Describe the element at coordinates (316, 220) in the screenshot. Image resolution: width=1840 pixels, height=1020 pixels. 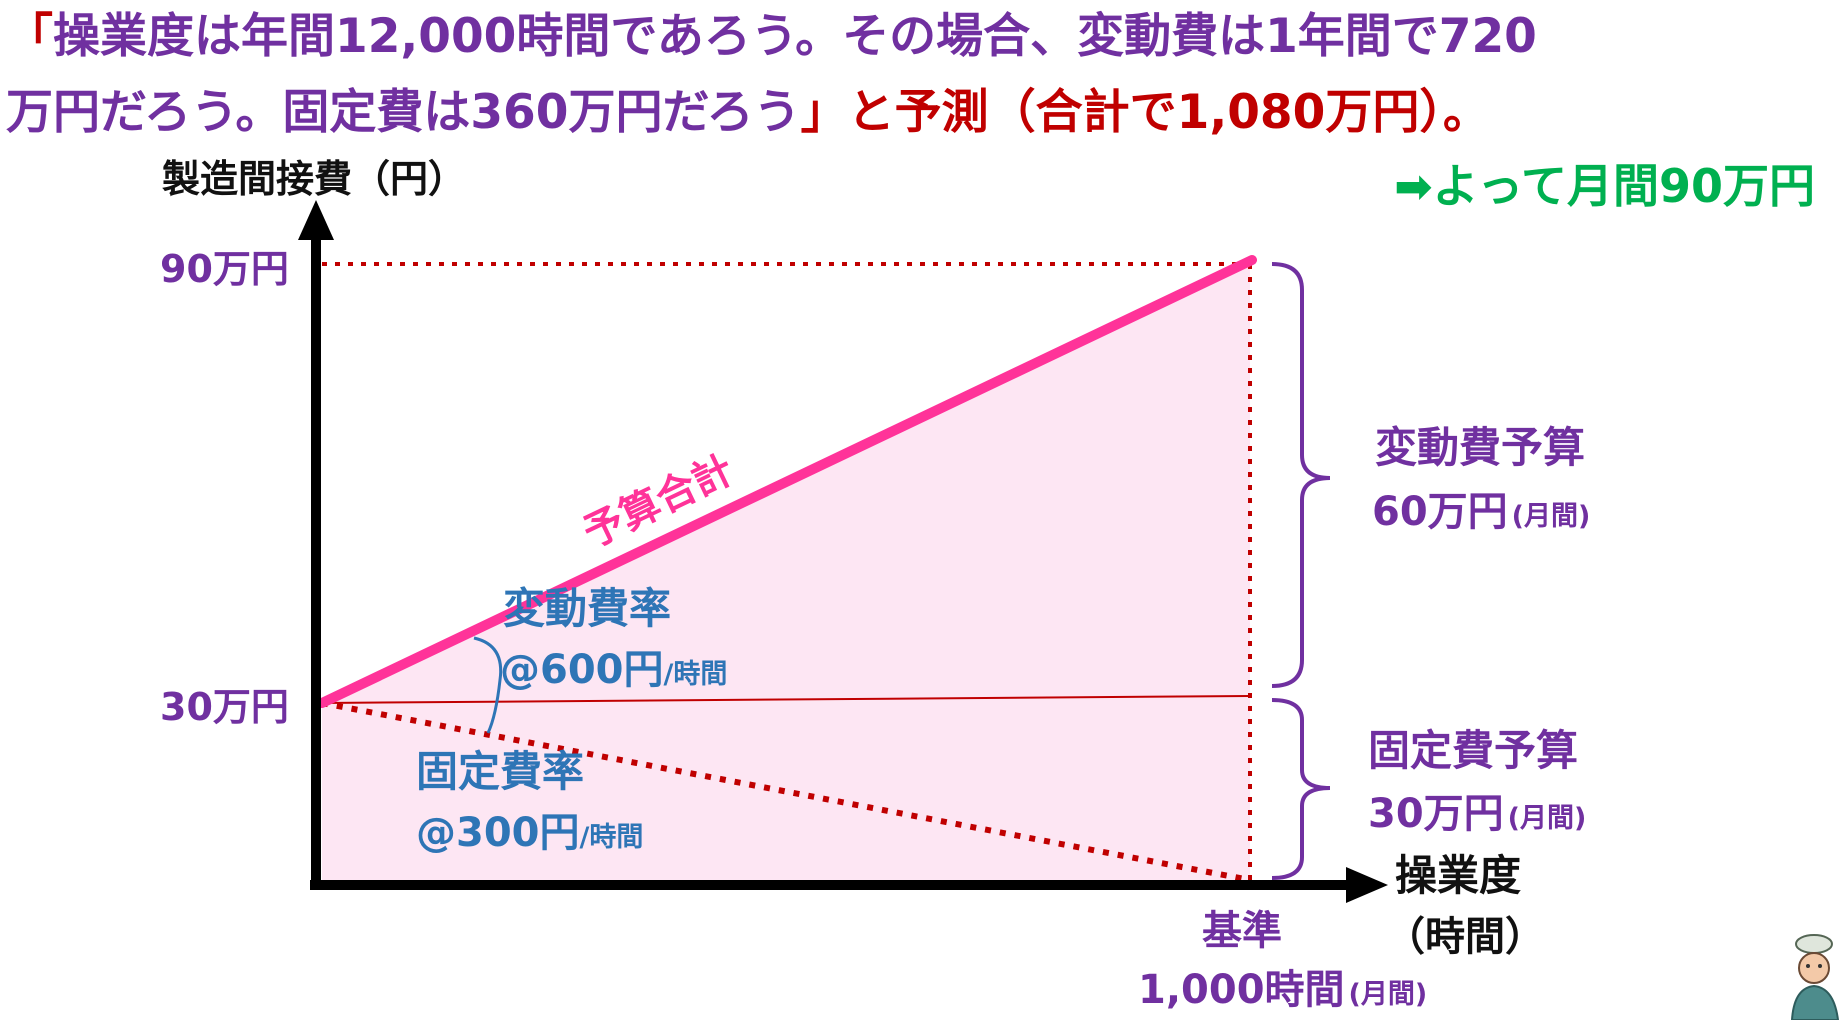
I see `y-axis-arrow-icon` at that location.